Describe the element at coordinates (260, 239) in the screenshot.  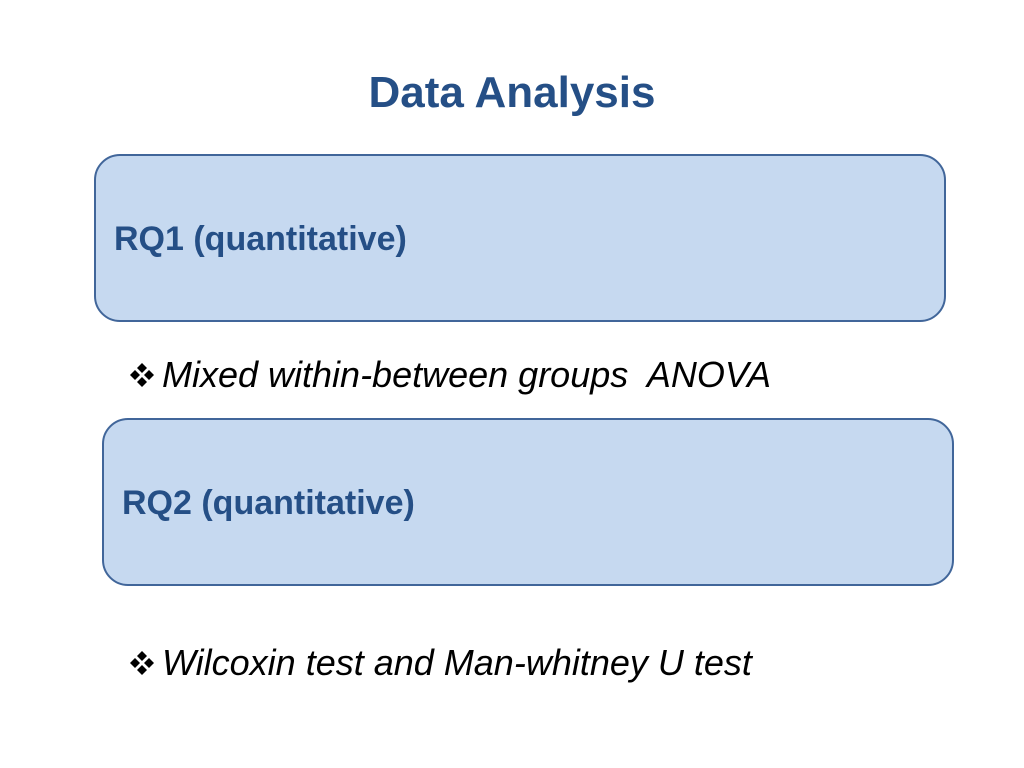
I see `section-label: RQ1 (quantitative)` at that location.